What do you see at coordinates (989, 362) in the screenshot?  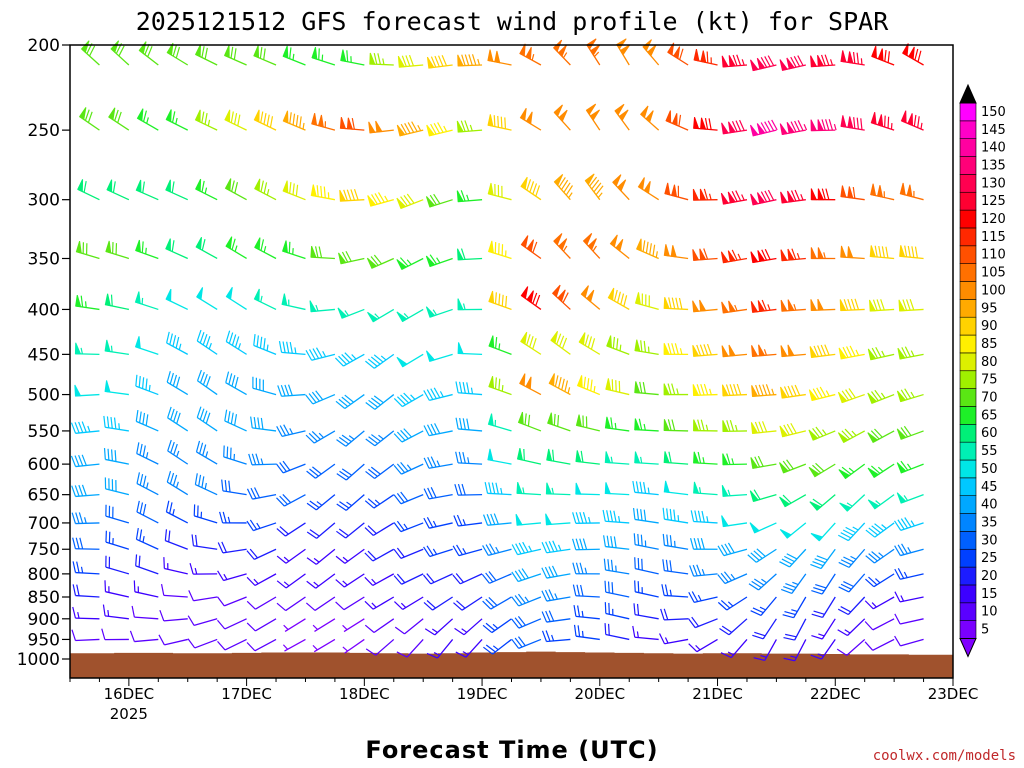 I see `colorbar-label: 80` at bounding box center [989, 362].